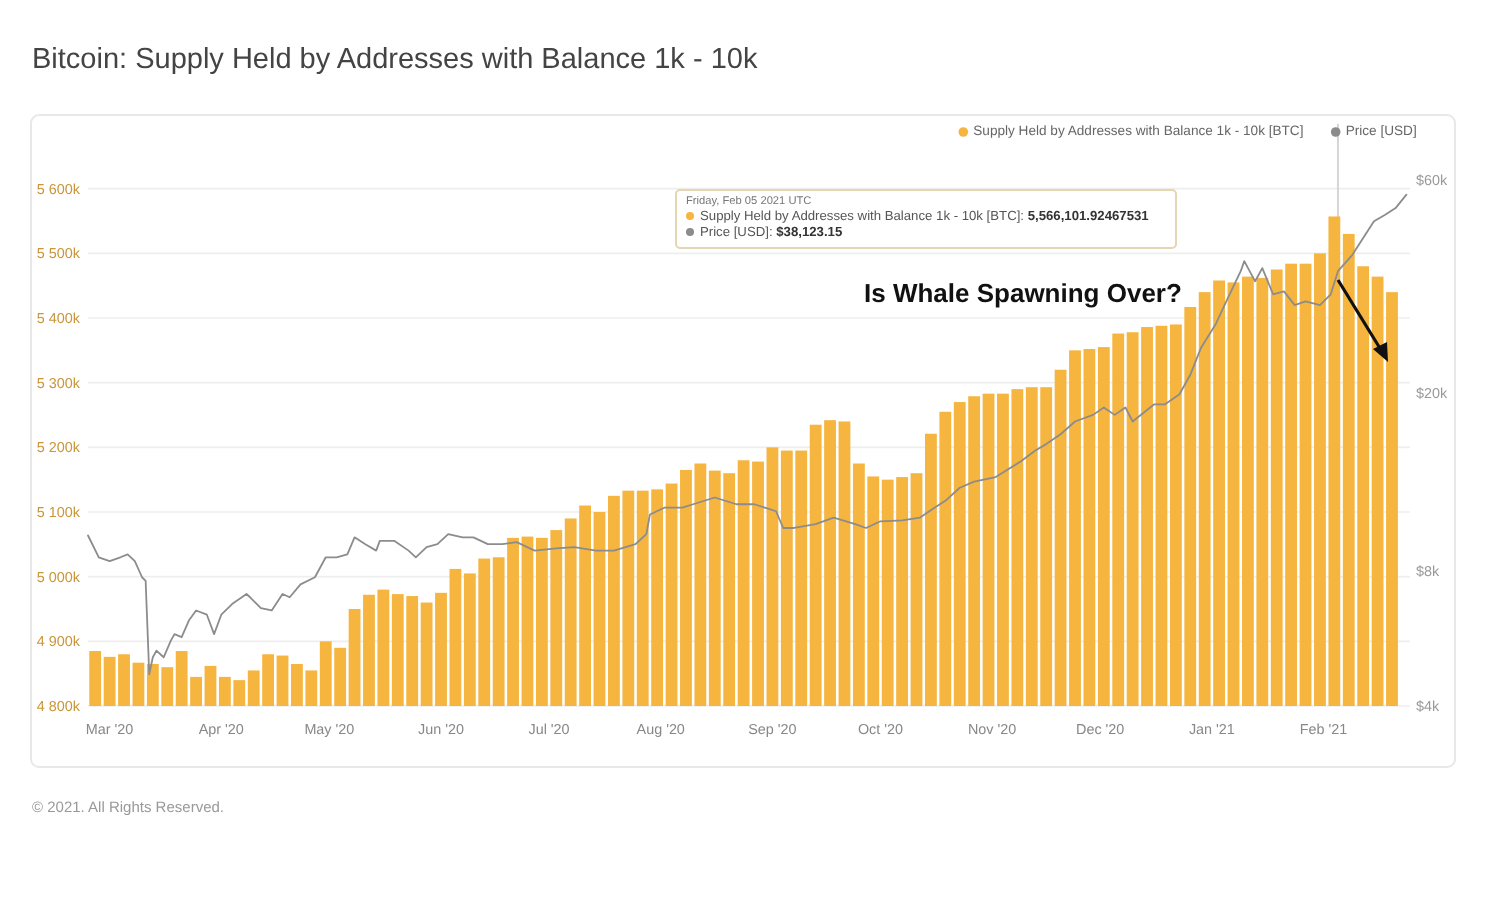 The width and height of the screenshot is (1500, 920). I want to click on annotation: Is Whale Spawning Over?, so click(1023, 293).